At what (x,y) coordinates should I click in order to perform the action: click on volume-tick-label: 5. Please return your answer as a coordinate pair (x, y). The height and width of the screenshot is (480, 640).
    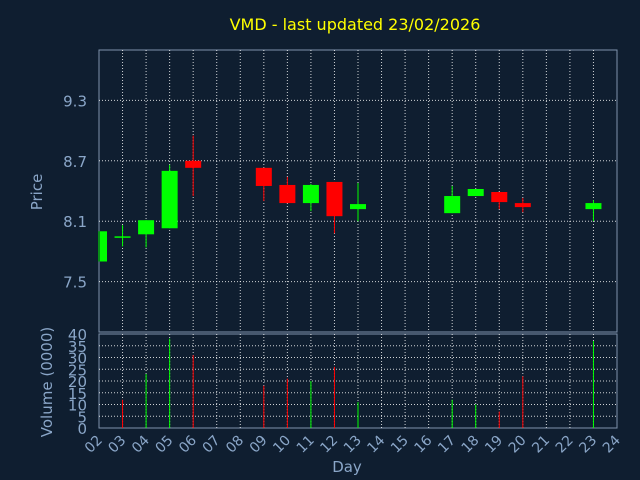
    Looking at the image, I should click on (82, 417).